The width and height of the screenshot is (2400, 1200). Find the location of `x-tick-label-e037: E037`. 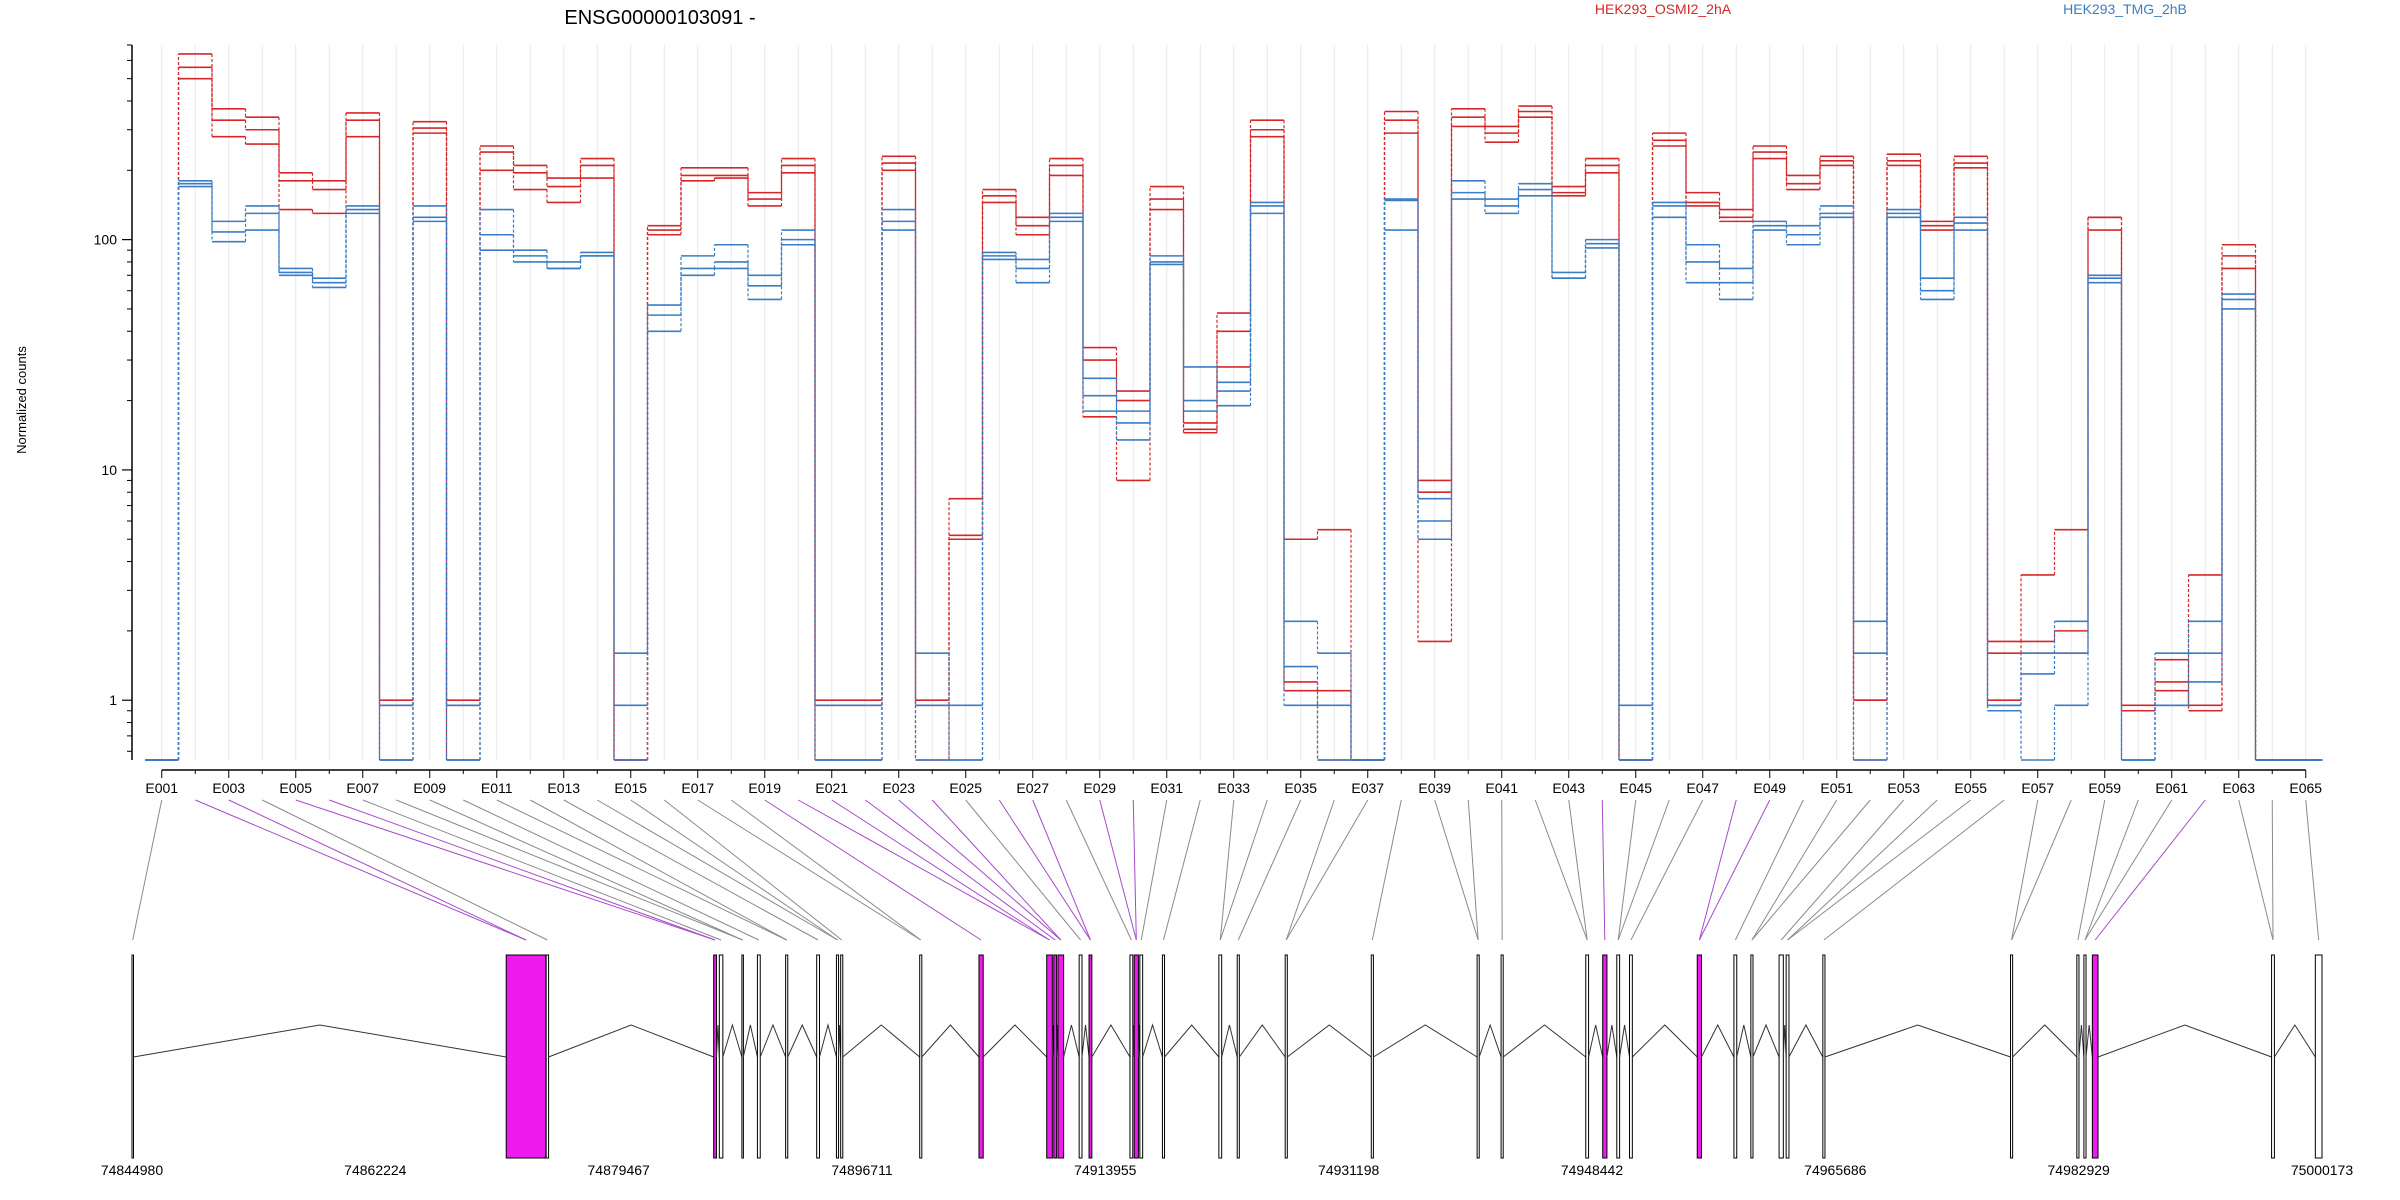

x-tick-label-e037: E037 is located at coordinates (1367, 788).